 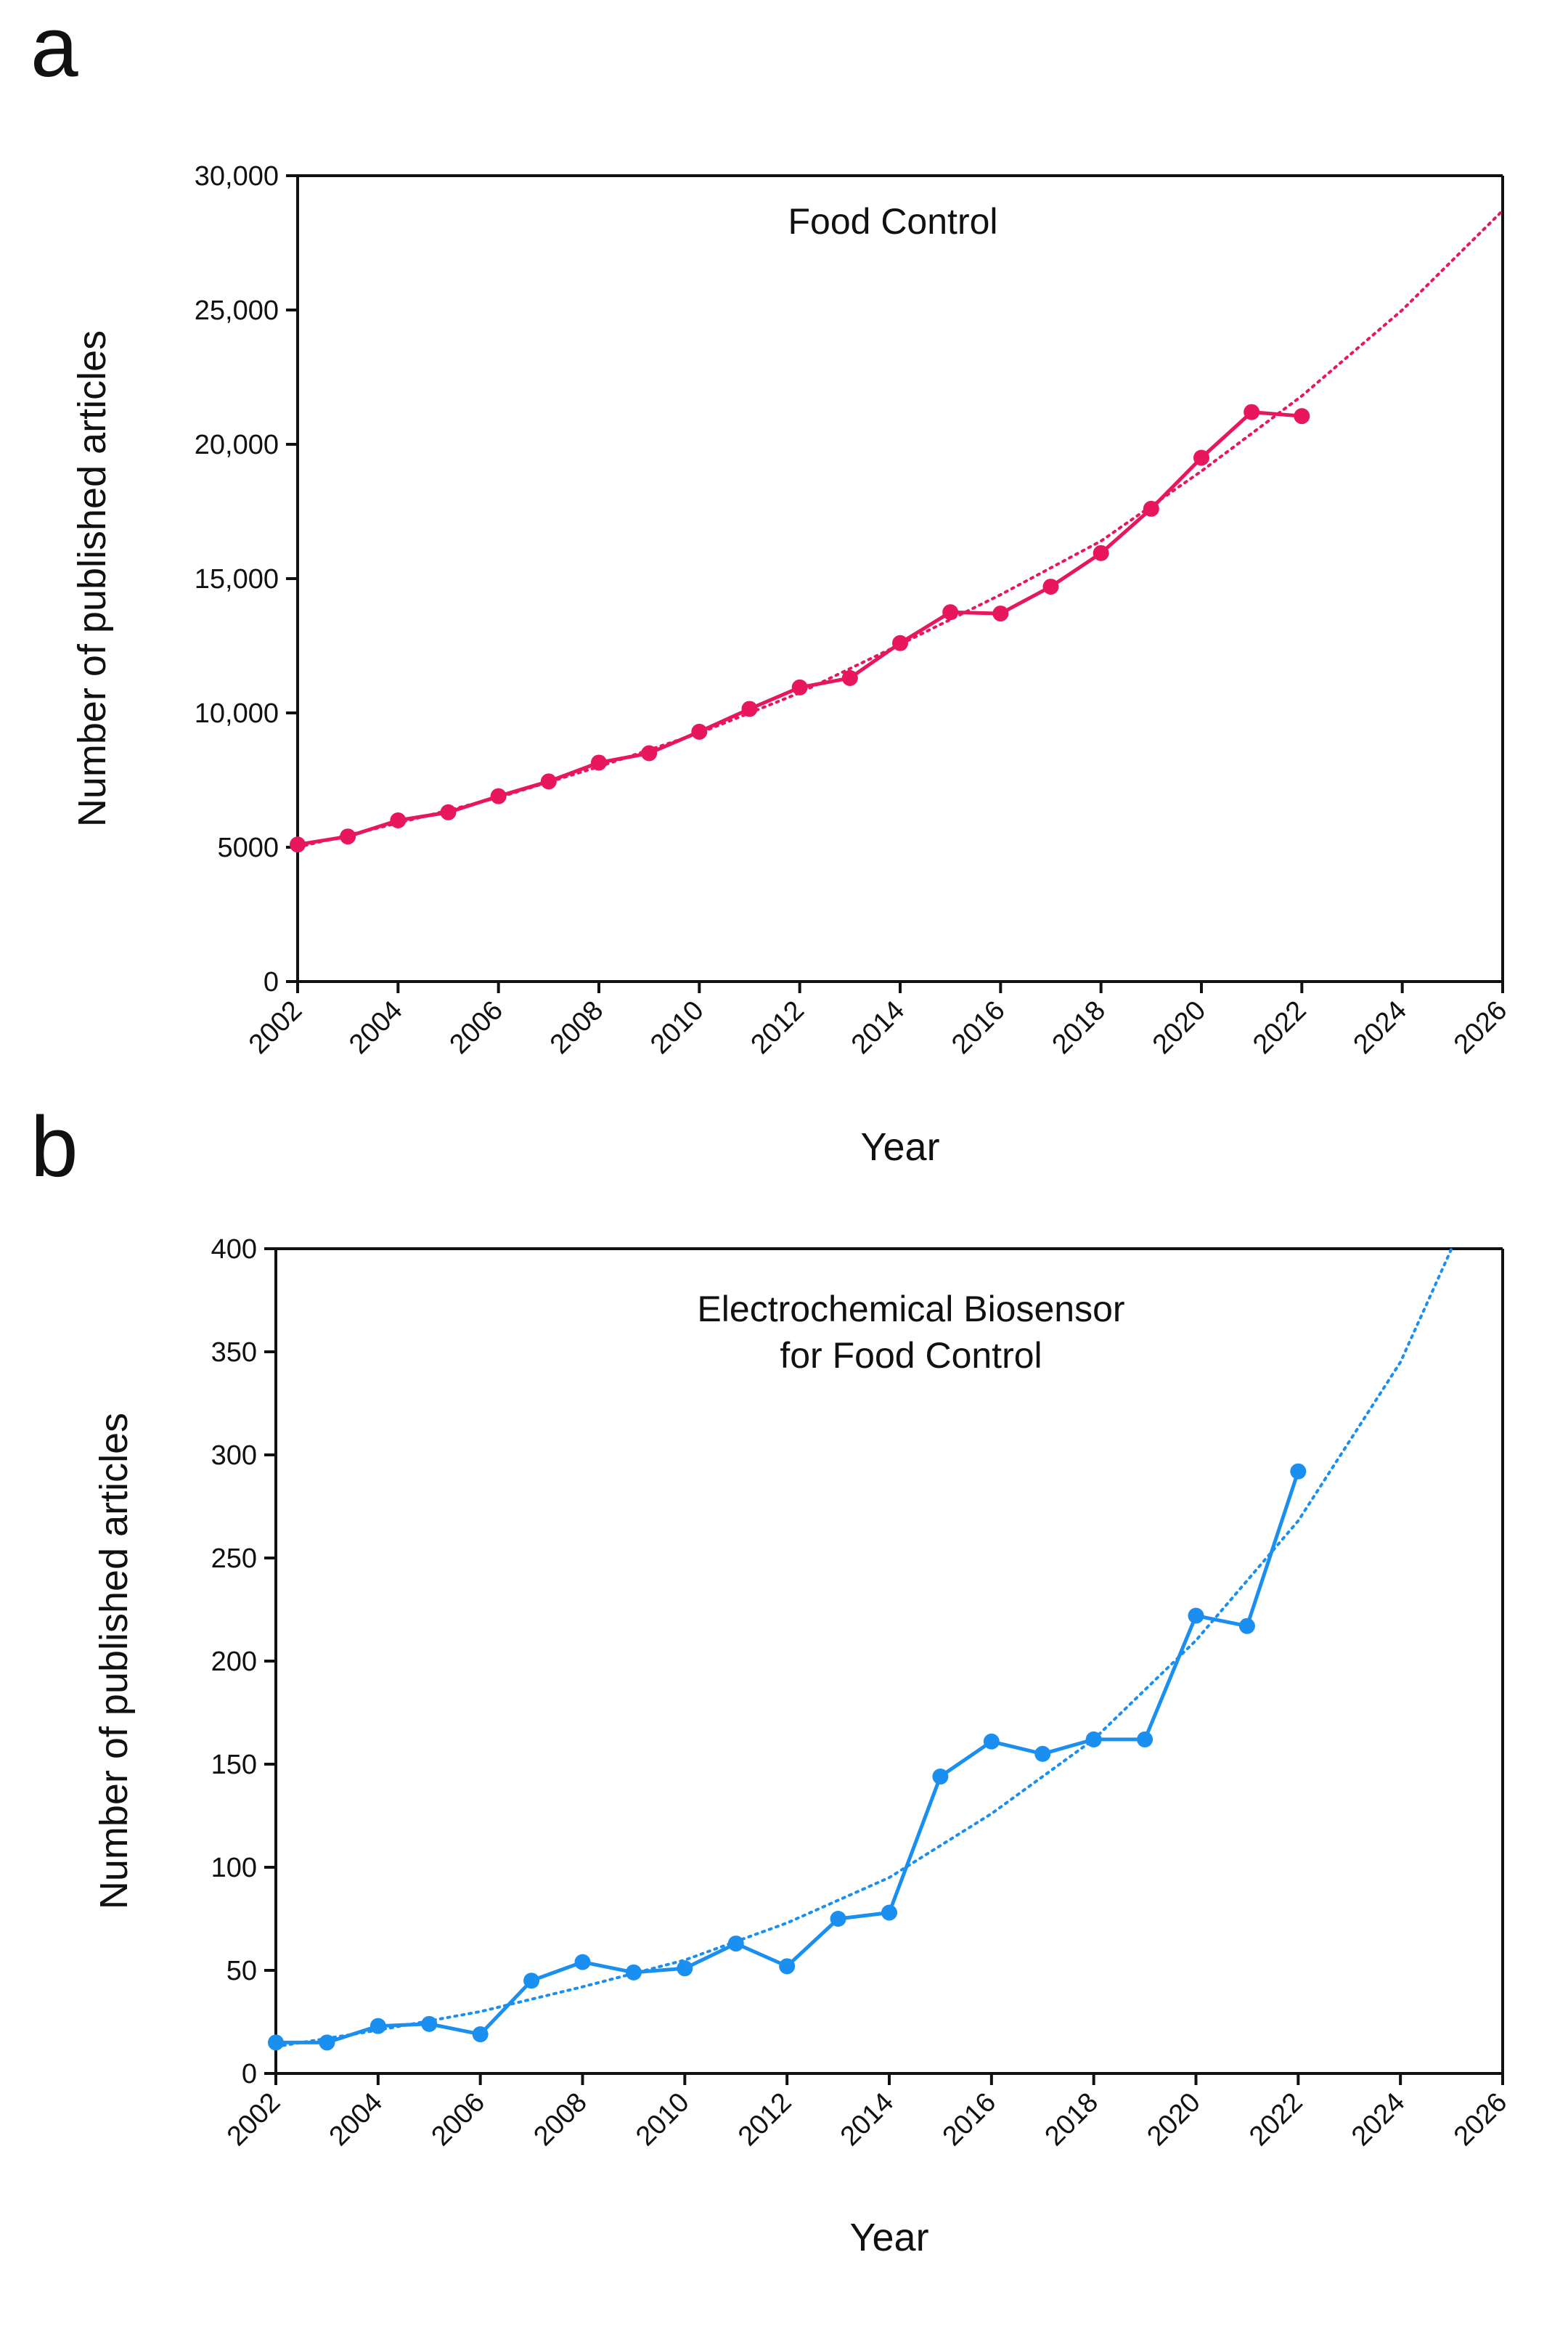 What do you see at coordinates (248, 848) in the screenshot?
I see `panel-a-y-tick-label: 5000` at bounding box center [248, 848].